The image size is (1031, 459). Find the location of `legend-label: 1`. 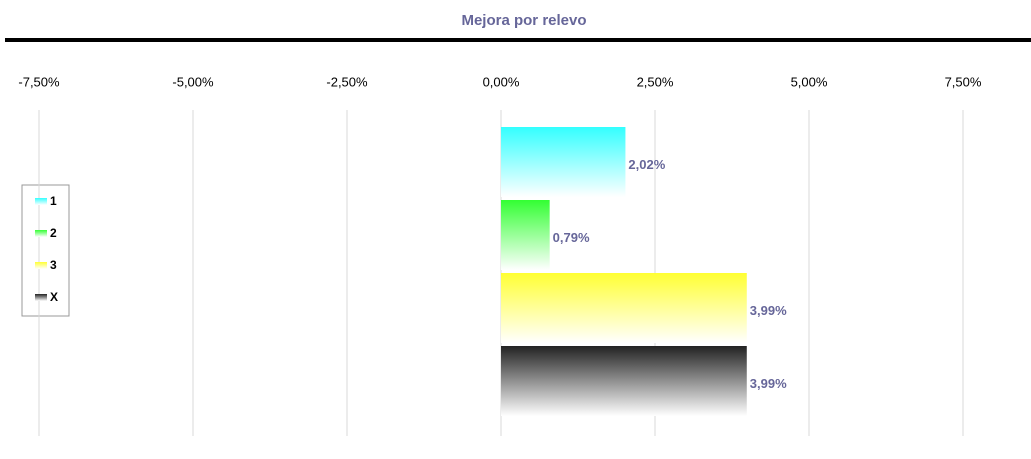

legend-label: 1 is located at coordinates (53, 201).